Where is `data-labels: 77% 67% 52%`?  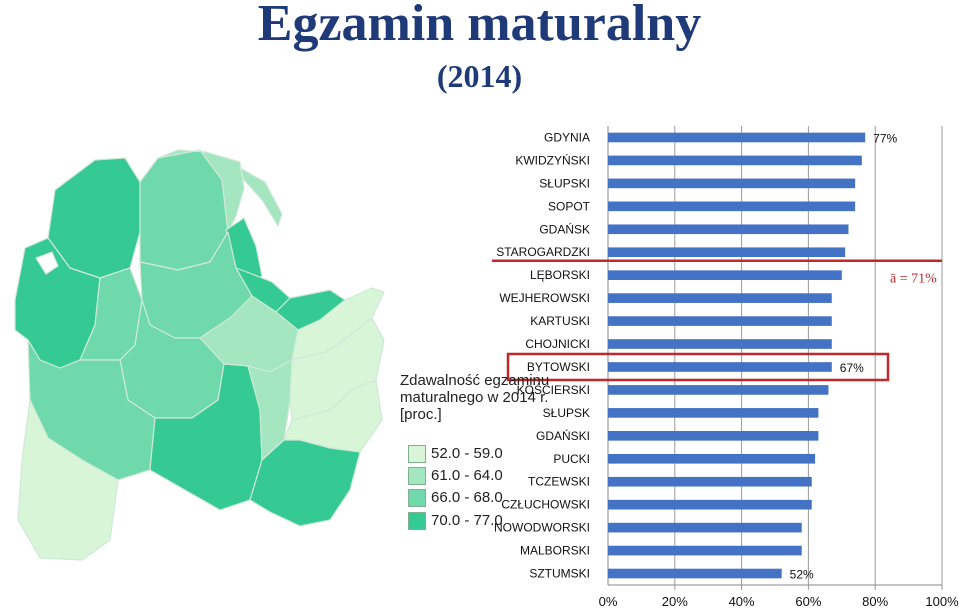
data-labels: 77% 67% 52% is located at coordinates (844, 356).